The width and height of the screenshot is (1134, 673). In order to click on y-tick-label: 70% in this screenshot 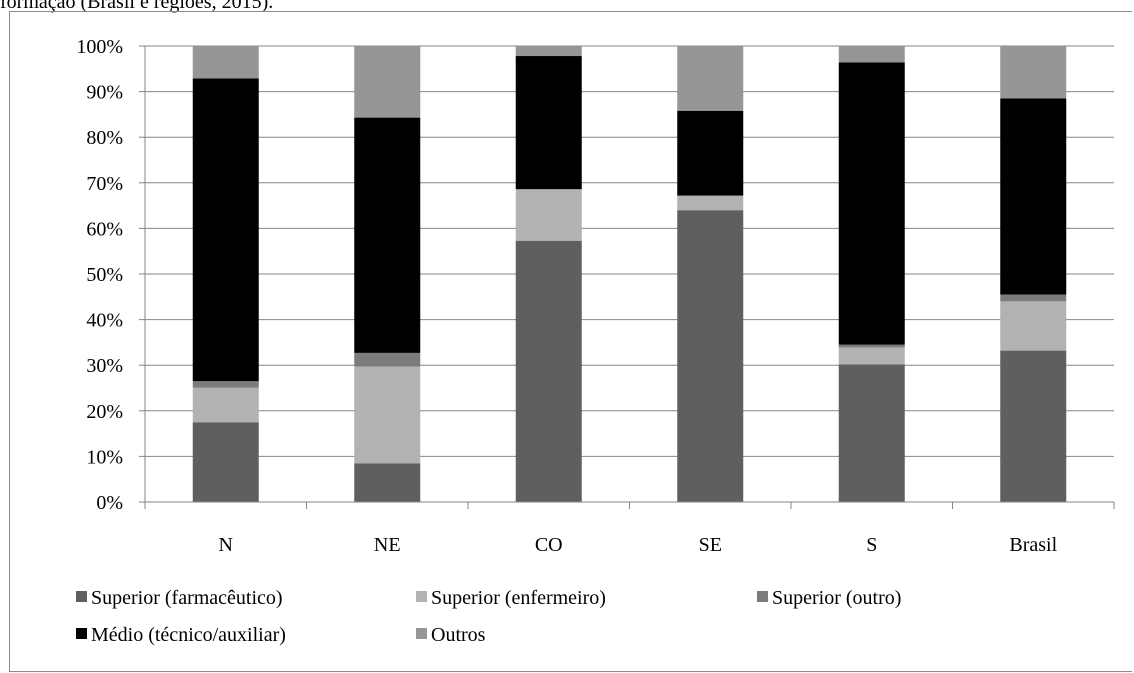, I will do `click(104, 184)`.